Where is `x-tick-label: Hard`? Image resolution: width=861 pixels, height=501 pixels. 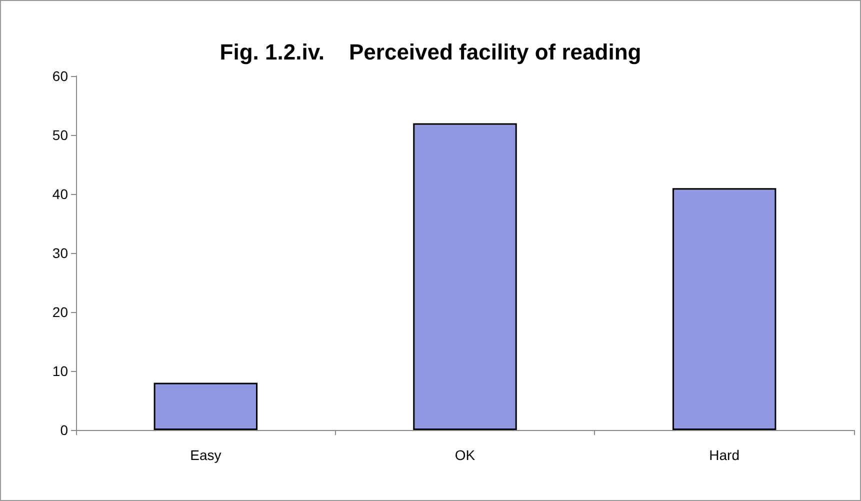
x-tick-label: Hard is located at coordinates (724, 455).